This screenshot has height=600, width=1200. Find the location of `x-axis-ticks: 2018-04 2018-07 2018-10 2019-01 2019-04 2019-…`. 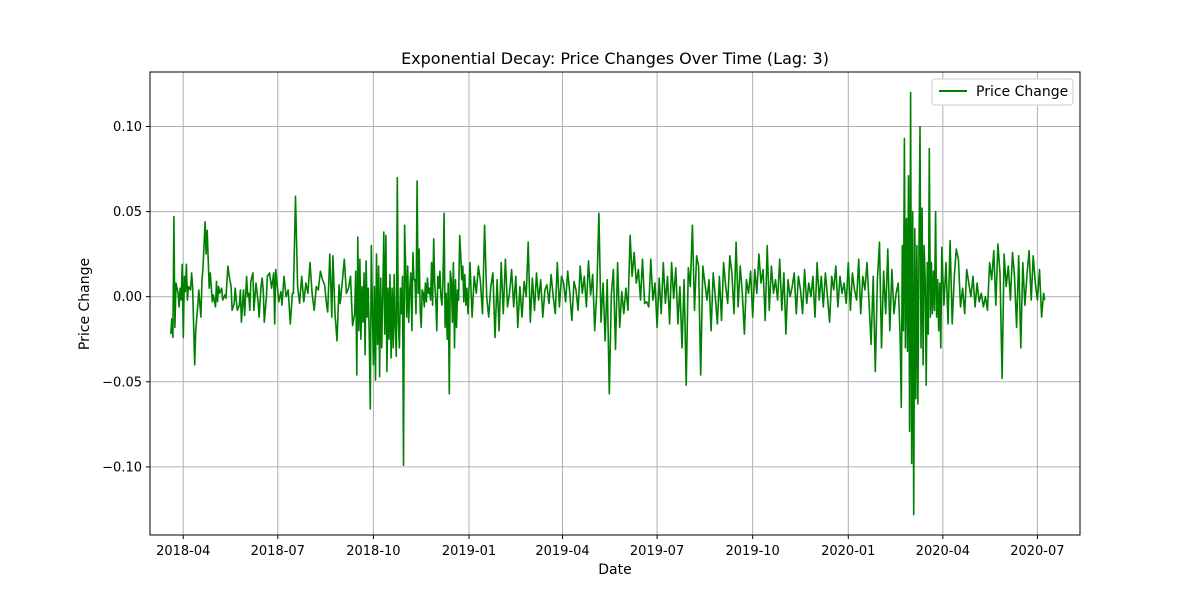

x-axis-ticks: 2018-04 2018-07 2018-10 2019-01 2019-04 2019-… is located at coordinates (610, 547).